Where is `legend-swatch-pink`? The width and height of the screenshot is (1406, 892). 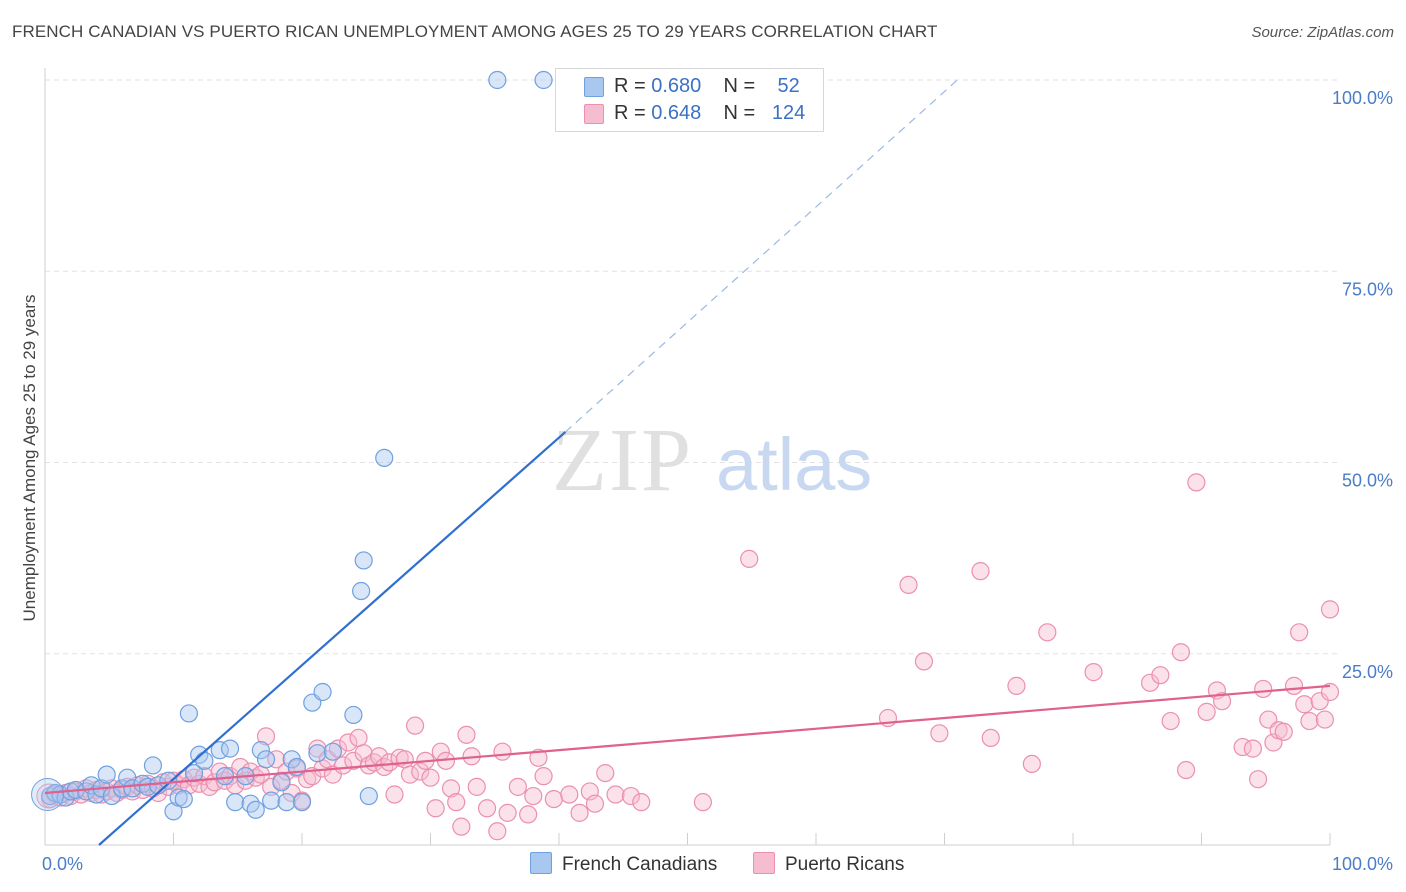
legend-swatch-pink is located at coordinates (594, 114).